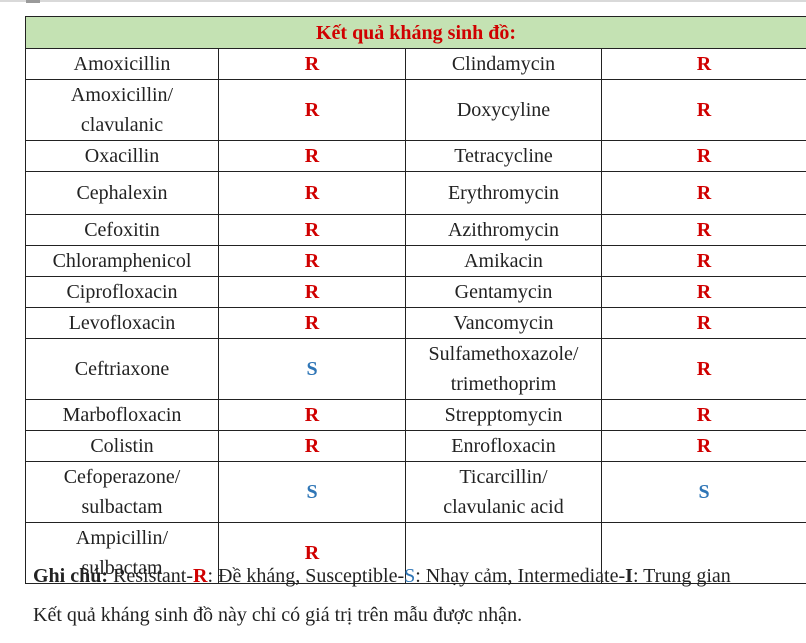  I want to click on antibiotic-name-cell: Strepptomycin, so click(503, 415).